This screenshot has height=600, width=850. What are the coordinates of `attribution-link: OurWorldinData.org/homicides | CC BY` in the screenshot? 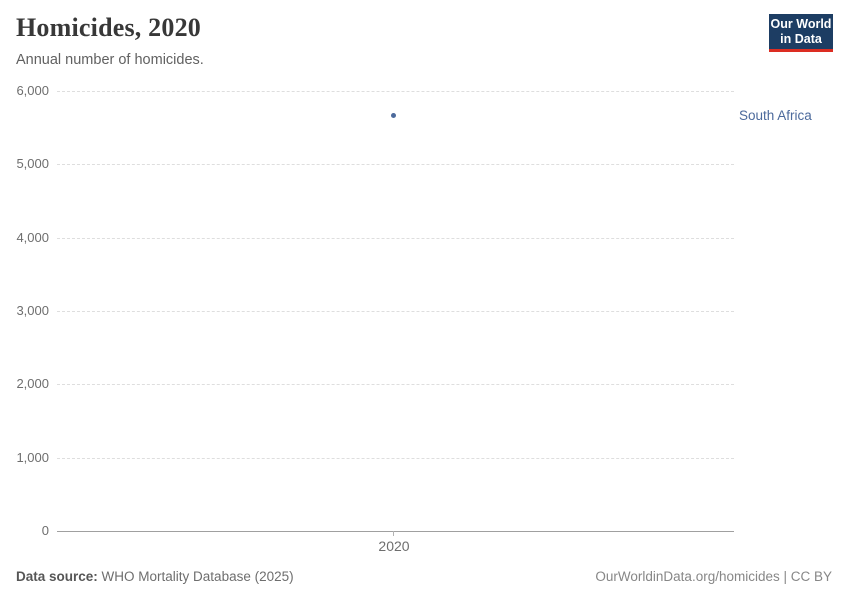 It's located at (713, 576).